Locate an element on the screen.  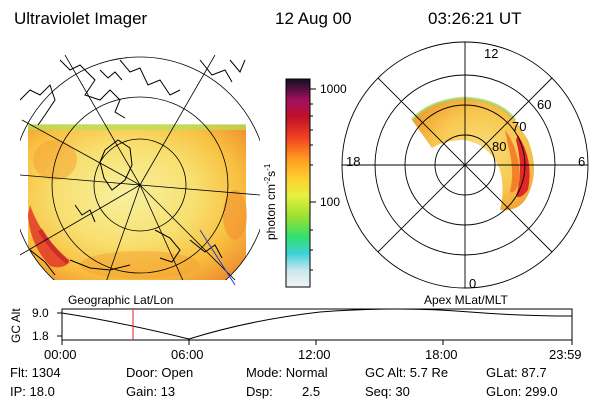
lat-80-label: 80 is located at coordinates (499, 146).